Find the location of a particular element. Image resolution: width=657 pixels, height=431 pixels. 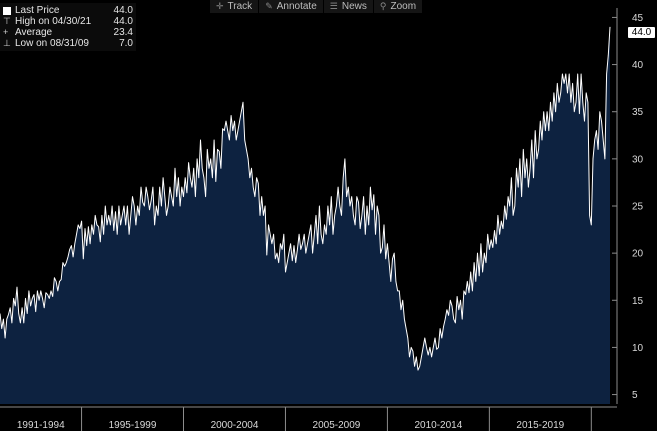

legend-low-label: Low on 08/31/09 is located at coordinates (52, 43).